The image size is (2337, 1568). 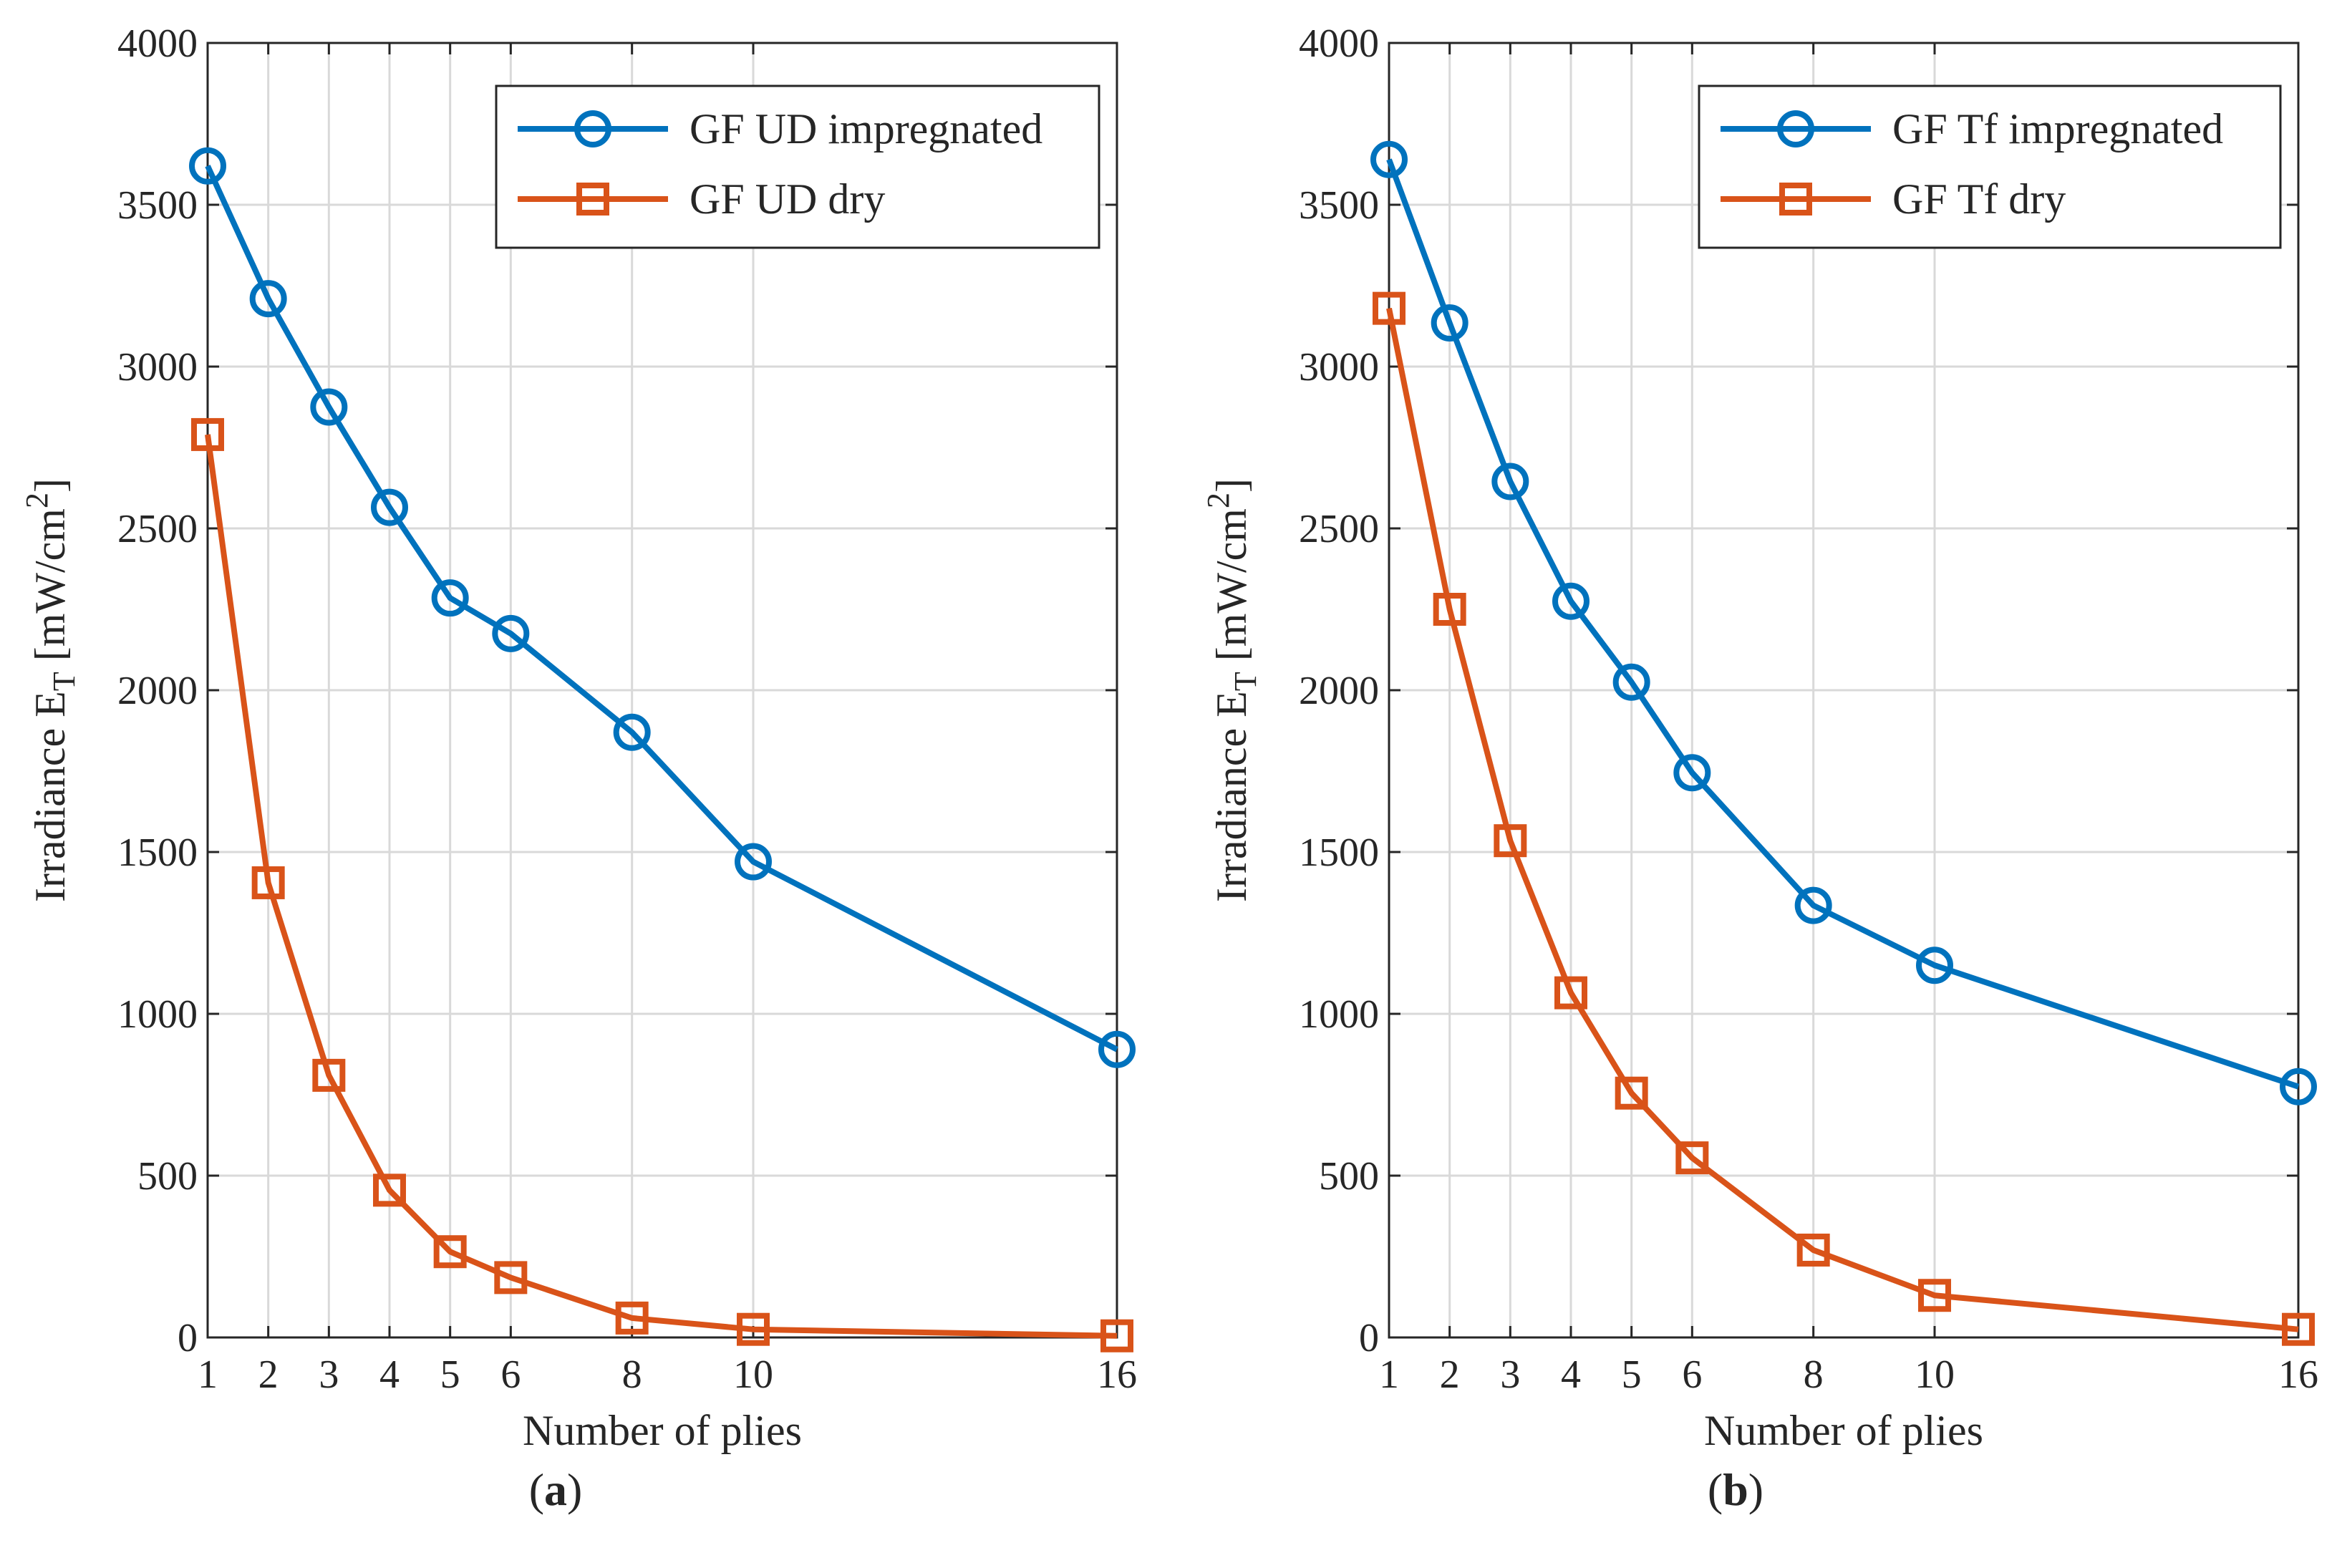 What do you see at coordinates (787, 199) in the screenshot?
I see `legend-entry-label: GF UD dry` at bounding box center [787, 199].